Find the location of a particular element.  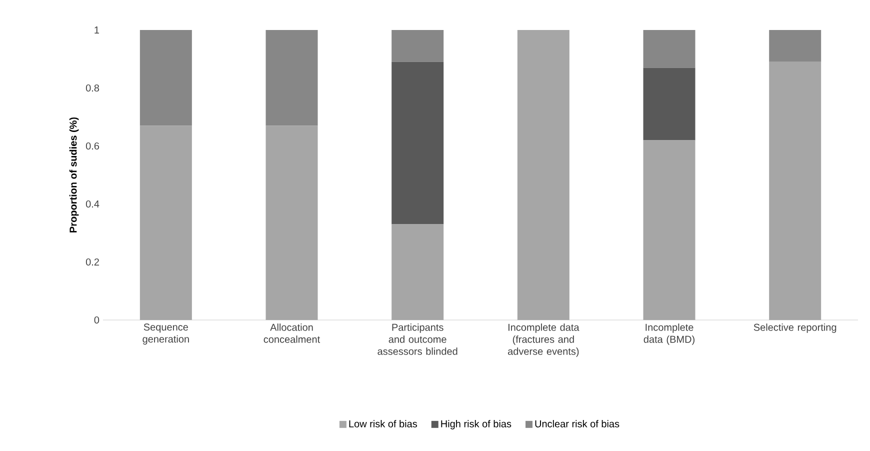

y-tick-label: 1 is located at coordinates (96, 30).